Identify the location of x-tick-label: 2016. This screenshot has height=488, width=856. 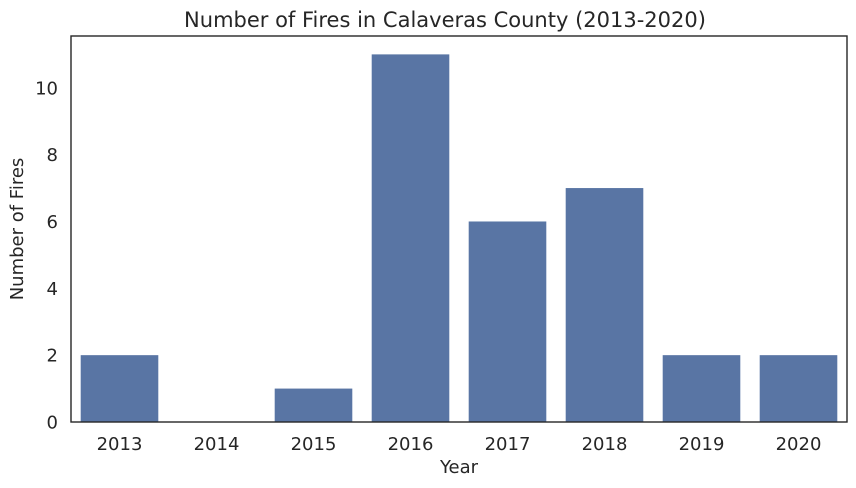
(411, 444).